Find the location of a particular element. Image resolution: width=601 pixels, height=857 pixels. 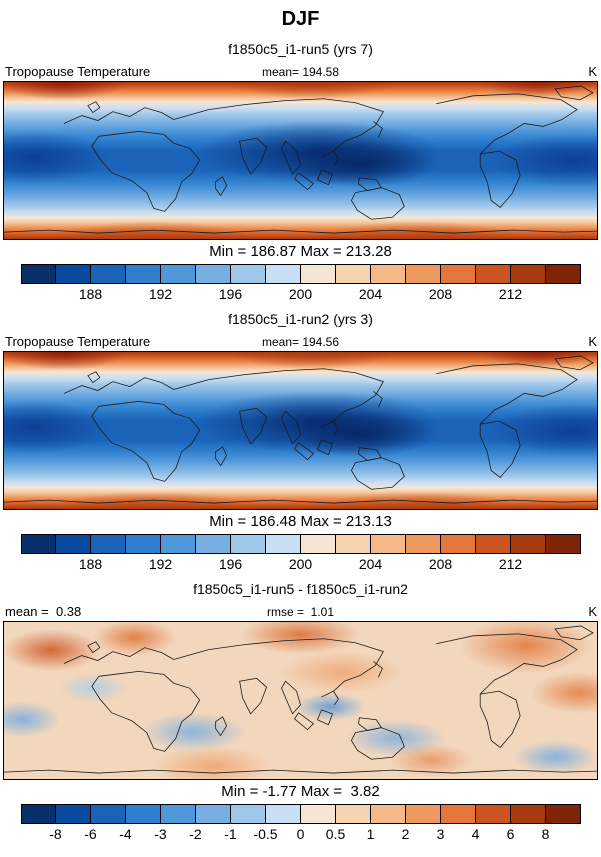

colorbar-tick: -3 is located at coordinates (160, 834).